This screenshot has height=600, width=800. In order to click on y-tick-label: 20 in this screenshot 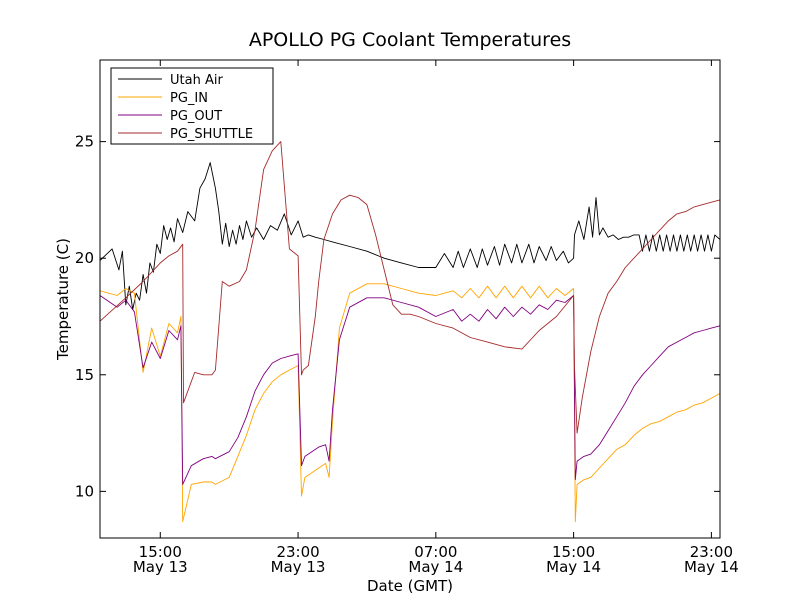, I will do `click(84, 258)`.